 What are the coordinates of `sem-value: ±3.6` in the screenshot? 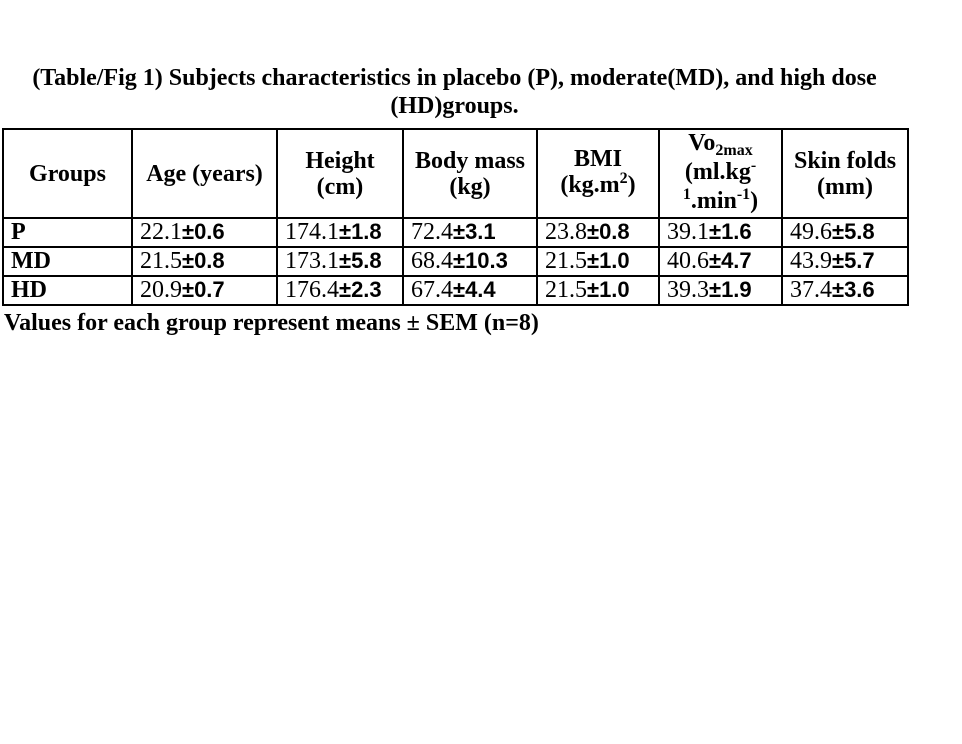 It's located at (853, 289).